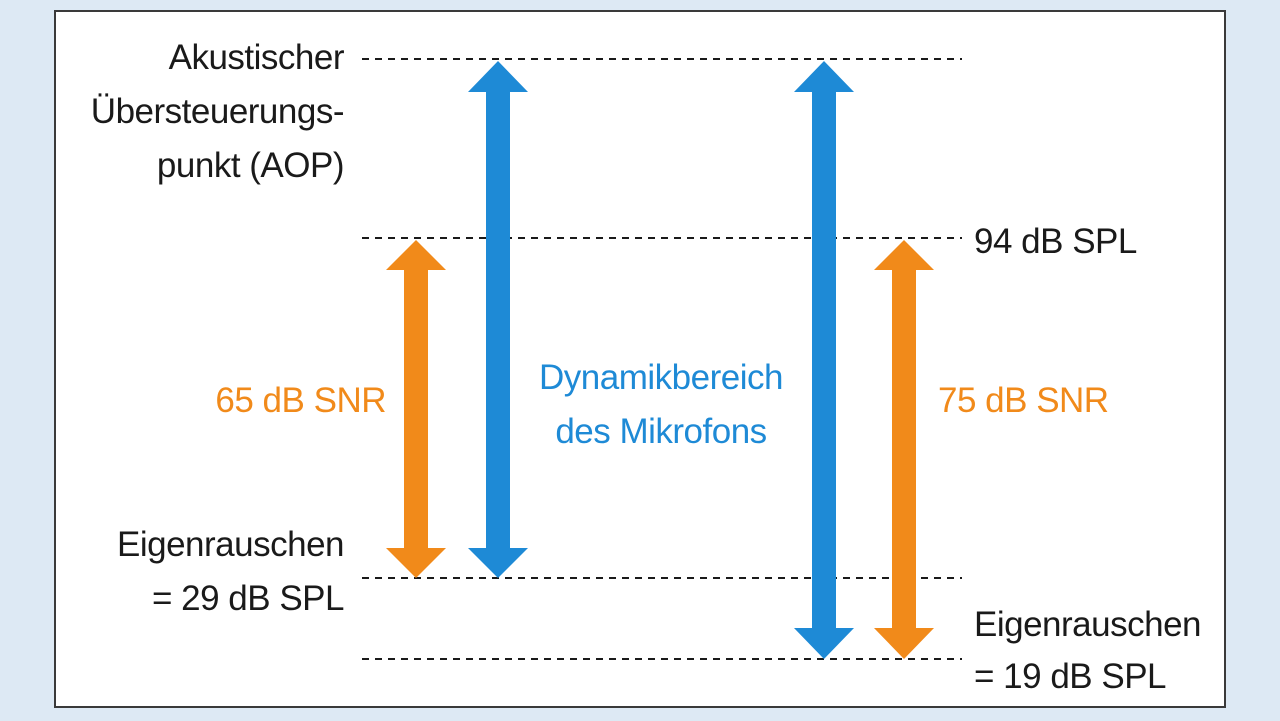 The height and width of the screenshot is (721, 1280). I want to click on orange-snr-arrow-left, so click(416, 409).